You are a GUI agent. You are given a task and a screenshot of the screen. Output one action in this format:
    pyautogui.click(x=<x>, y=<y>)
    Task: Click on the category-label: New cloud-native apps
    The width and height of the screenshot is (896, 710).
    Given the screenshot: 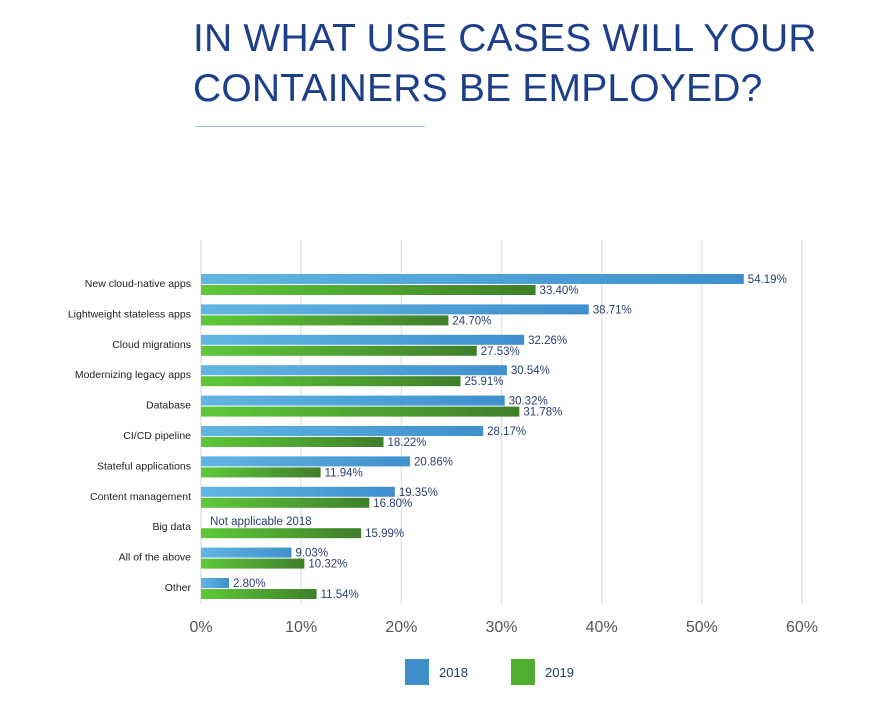 What is the action you would take?
    pyautogui.click(x=138, y=284)
    